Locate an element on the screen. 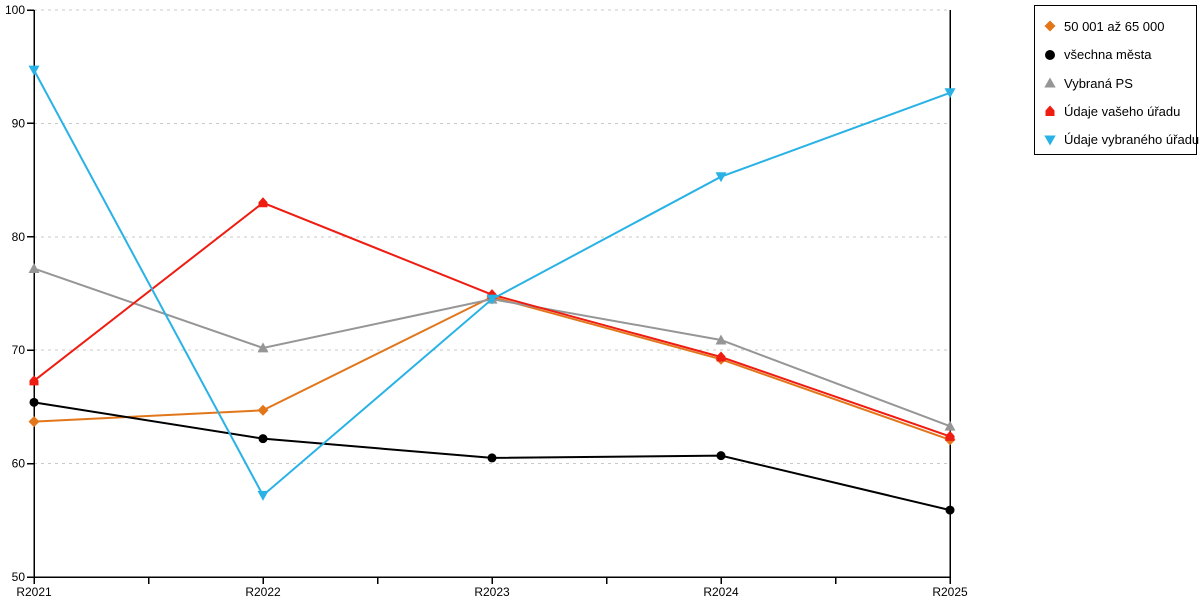 The image size is (1200, 600). triangle-down-icon is located at coordinates (1050, 140).